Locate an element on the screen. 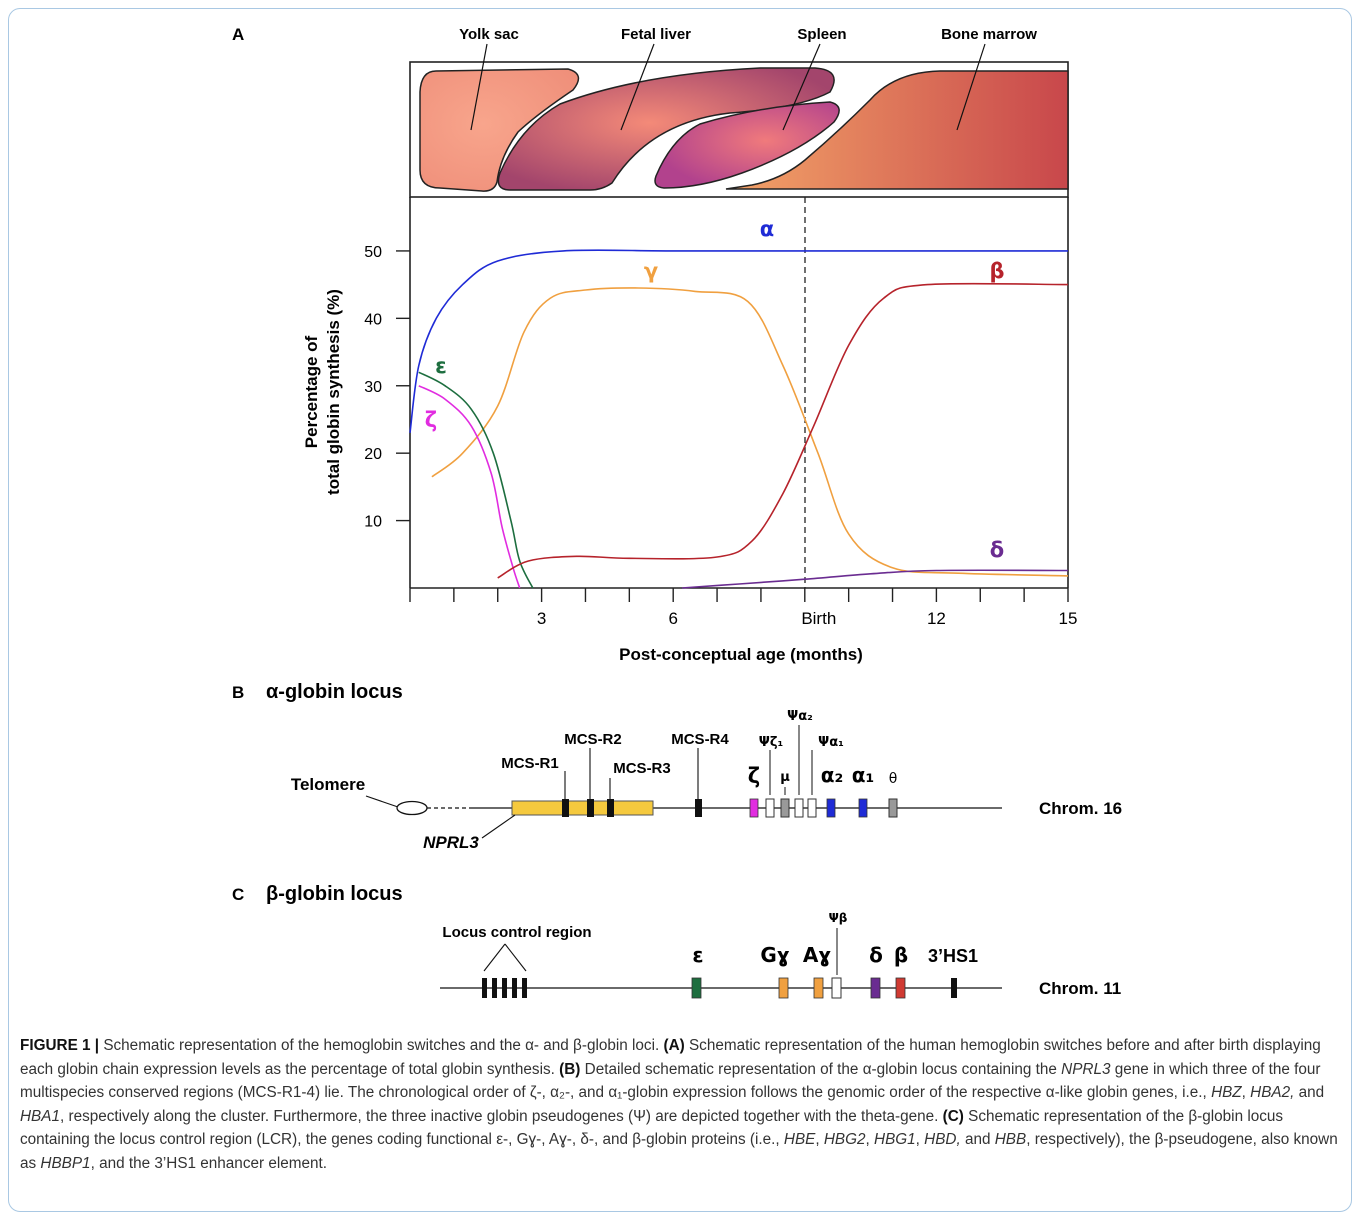 The width and height of the screenshot is (1360, 1213). caption-text-8: , and the 3’HS1 enhancer element. is located at coordinates (208, 1163).